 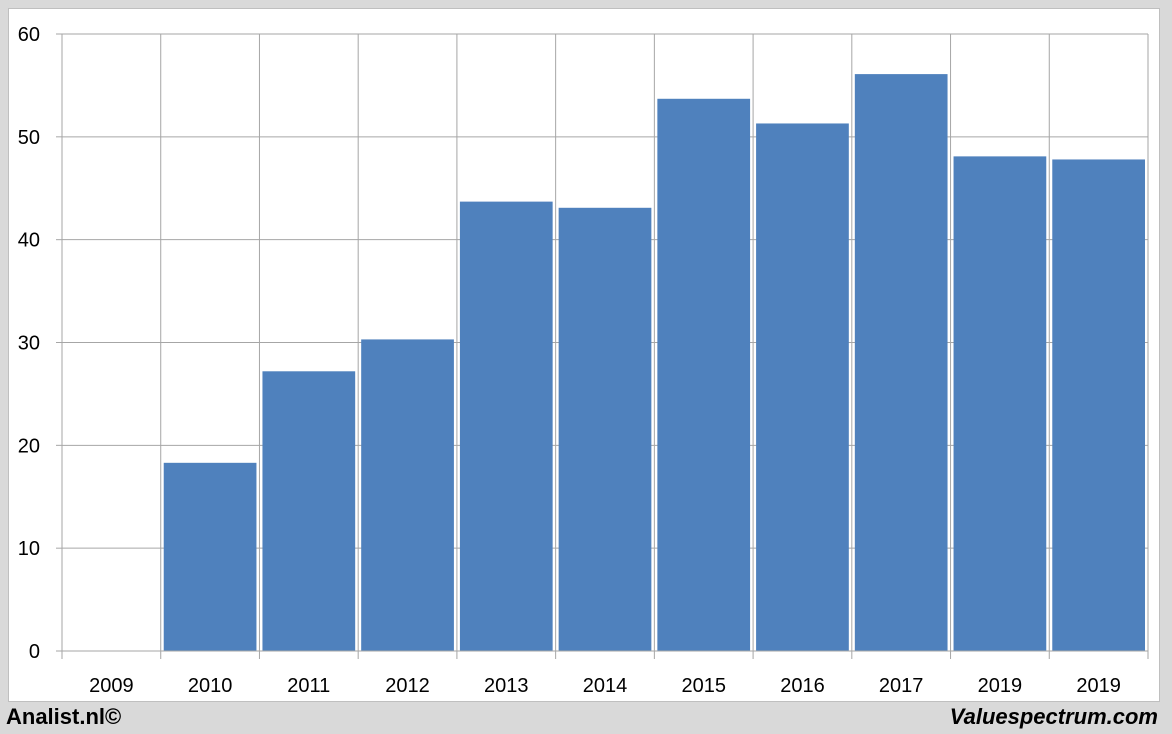 What do you see at coordinates (506, 426) in the screenshot?
I see `bar-2013` at bounding box center [506, 426].